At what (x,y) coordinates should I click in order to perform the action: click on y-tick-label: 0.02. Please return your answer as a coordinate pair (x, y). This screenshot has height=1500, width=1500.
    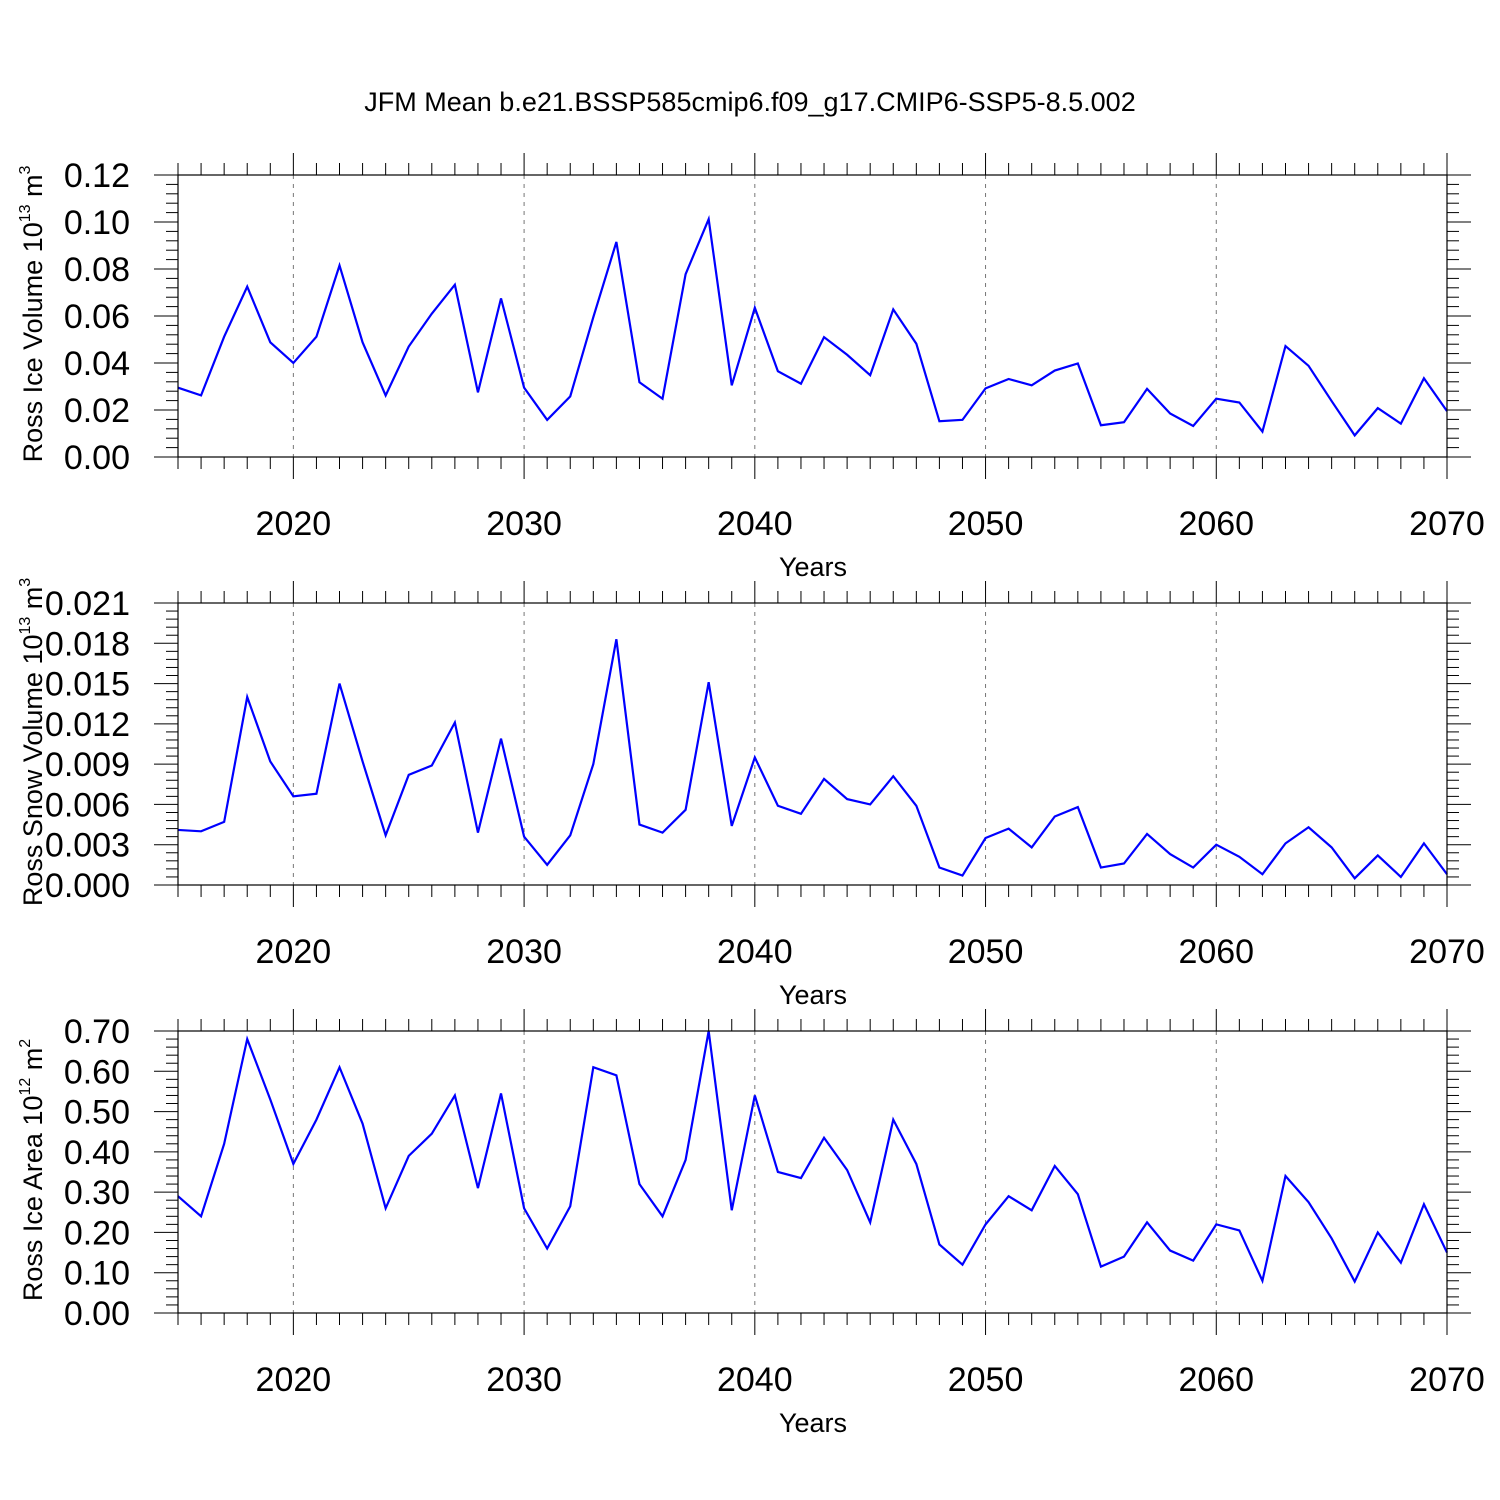
    Looking at the image, I should click on (97, 411).